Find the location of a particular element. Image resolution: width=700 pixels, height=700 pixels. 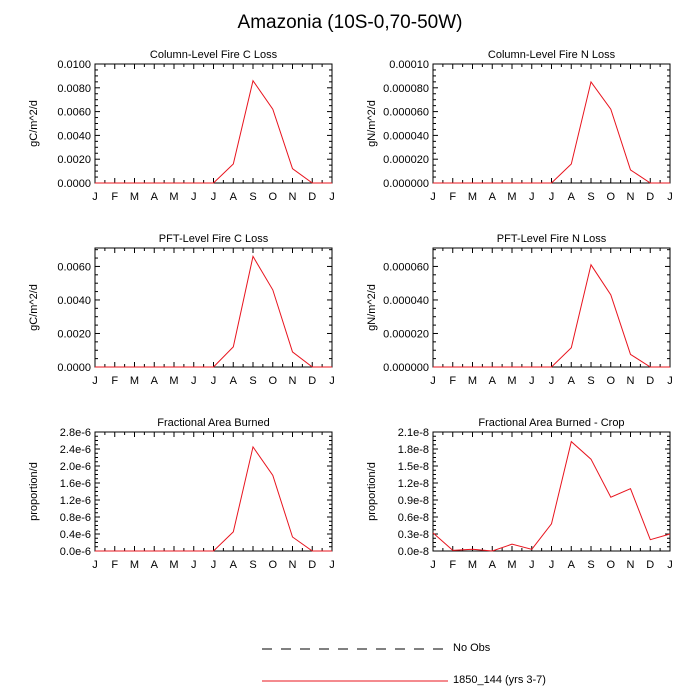

y-tick-label: 1.6e-6 is located at coordinates (75, 484).